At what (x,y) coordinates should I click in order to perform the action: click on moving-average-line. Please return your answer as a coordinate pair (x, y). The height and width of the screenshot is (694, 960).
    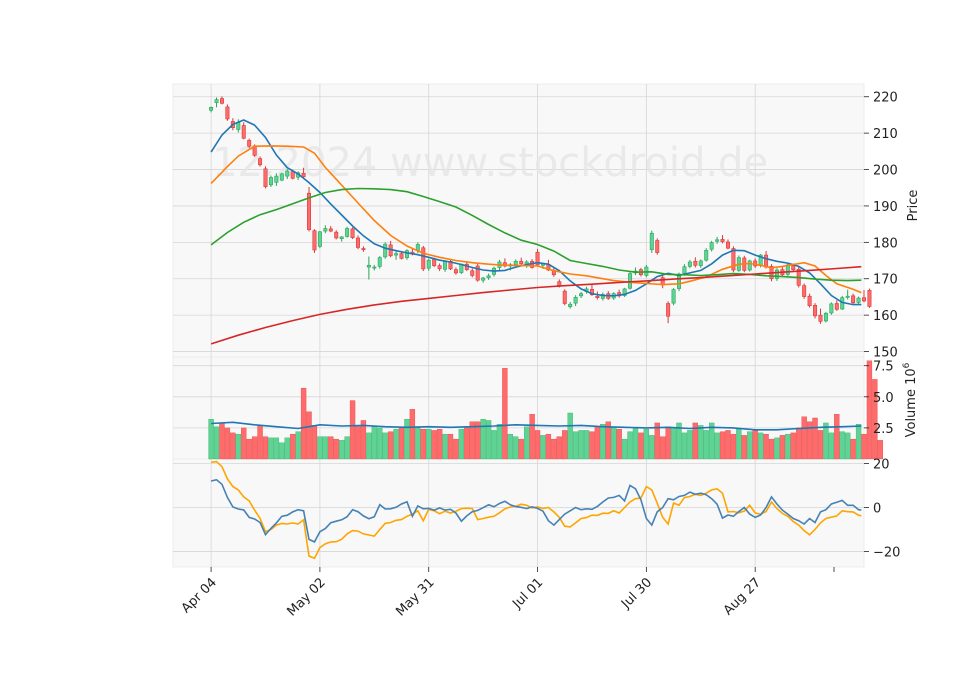
    Looking at the image, I should click on (536, 305).